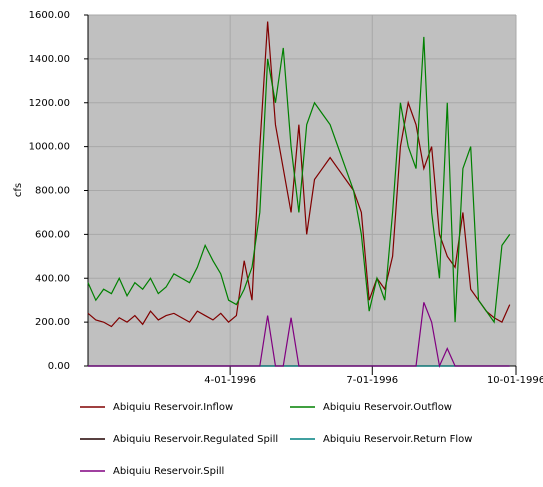 The width and height of the screenshot is (543, 487). What do you see at coordinates (52, 278) in the screenshot?
I see `y-tick-label: 400.00` at bounding box center [52, 278].